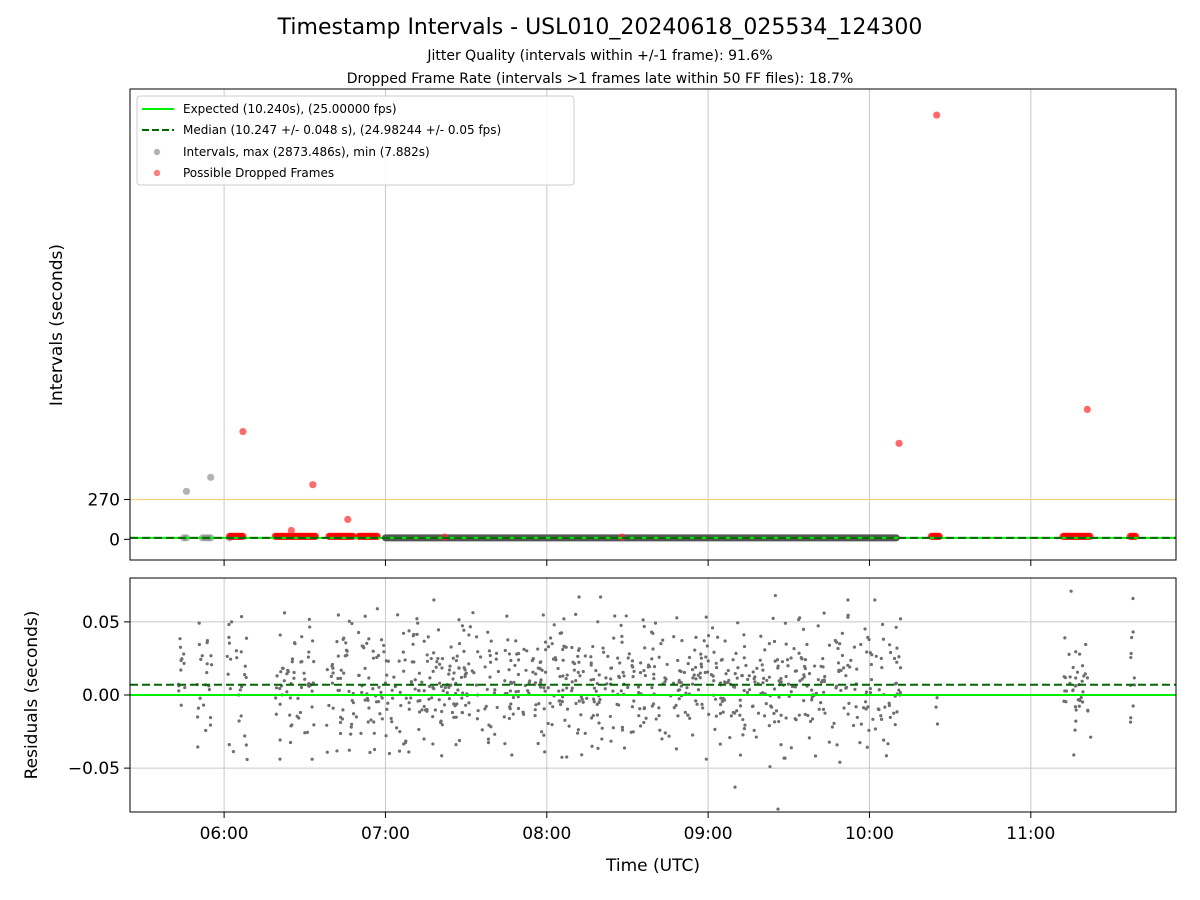  I want to click on legend-intervals-swatch, so click(157, 152).